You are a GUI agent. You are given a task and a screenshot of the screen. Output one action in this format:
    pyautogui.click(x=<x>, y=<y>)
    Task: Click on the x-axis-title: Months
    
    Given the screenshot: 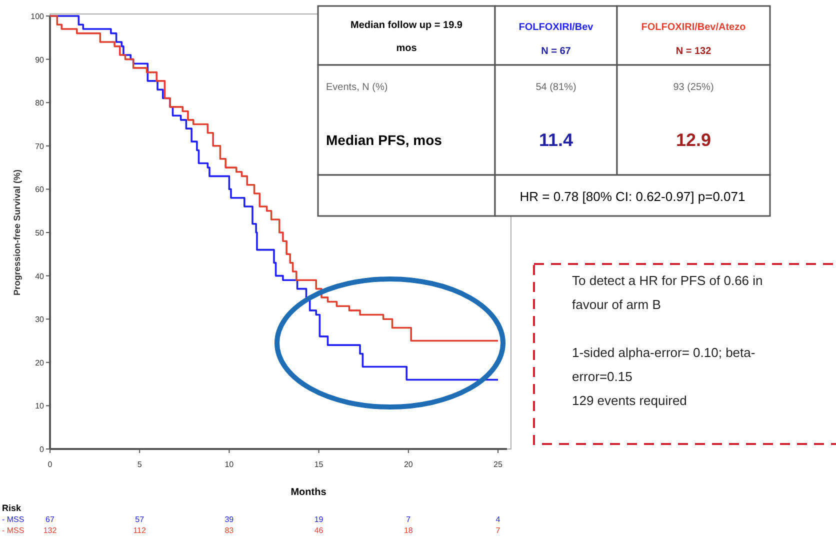 What is the action you would take?
    pyautogui.click(x=308, y=492)
    